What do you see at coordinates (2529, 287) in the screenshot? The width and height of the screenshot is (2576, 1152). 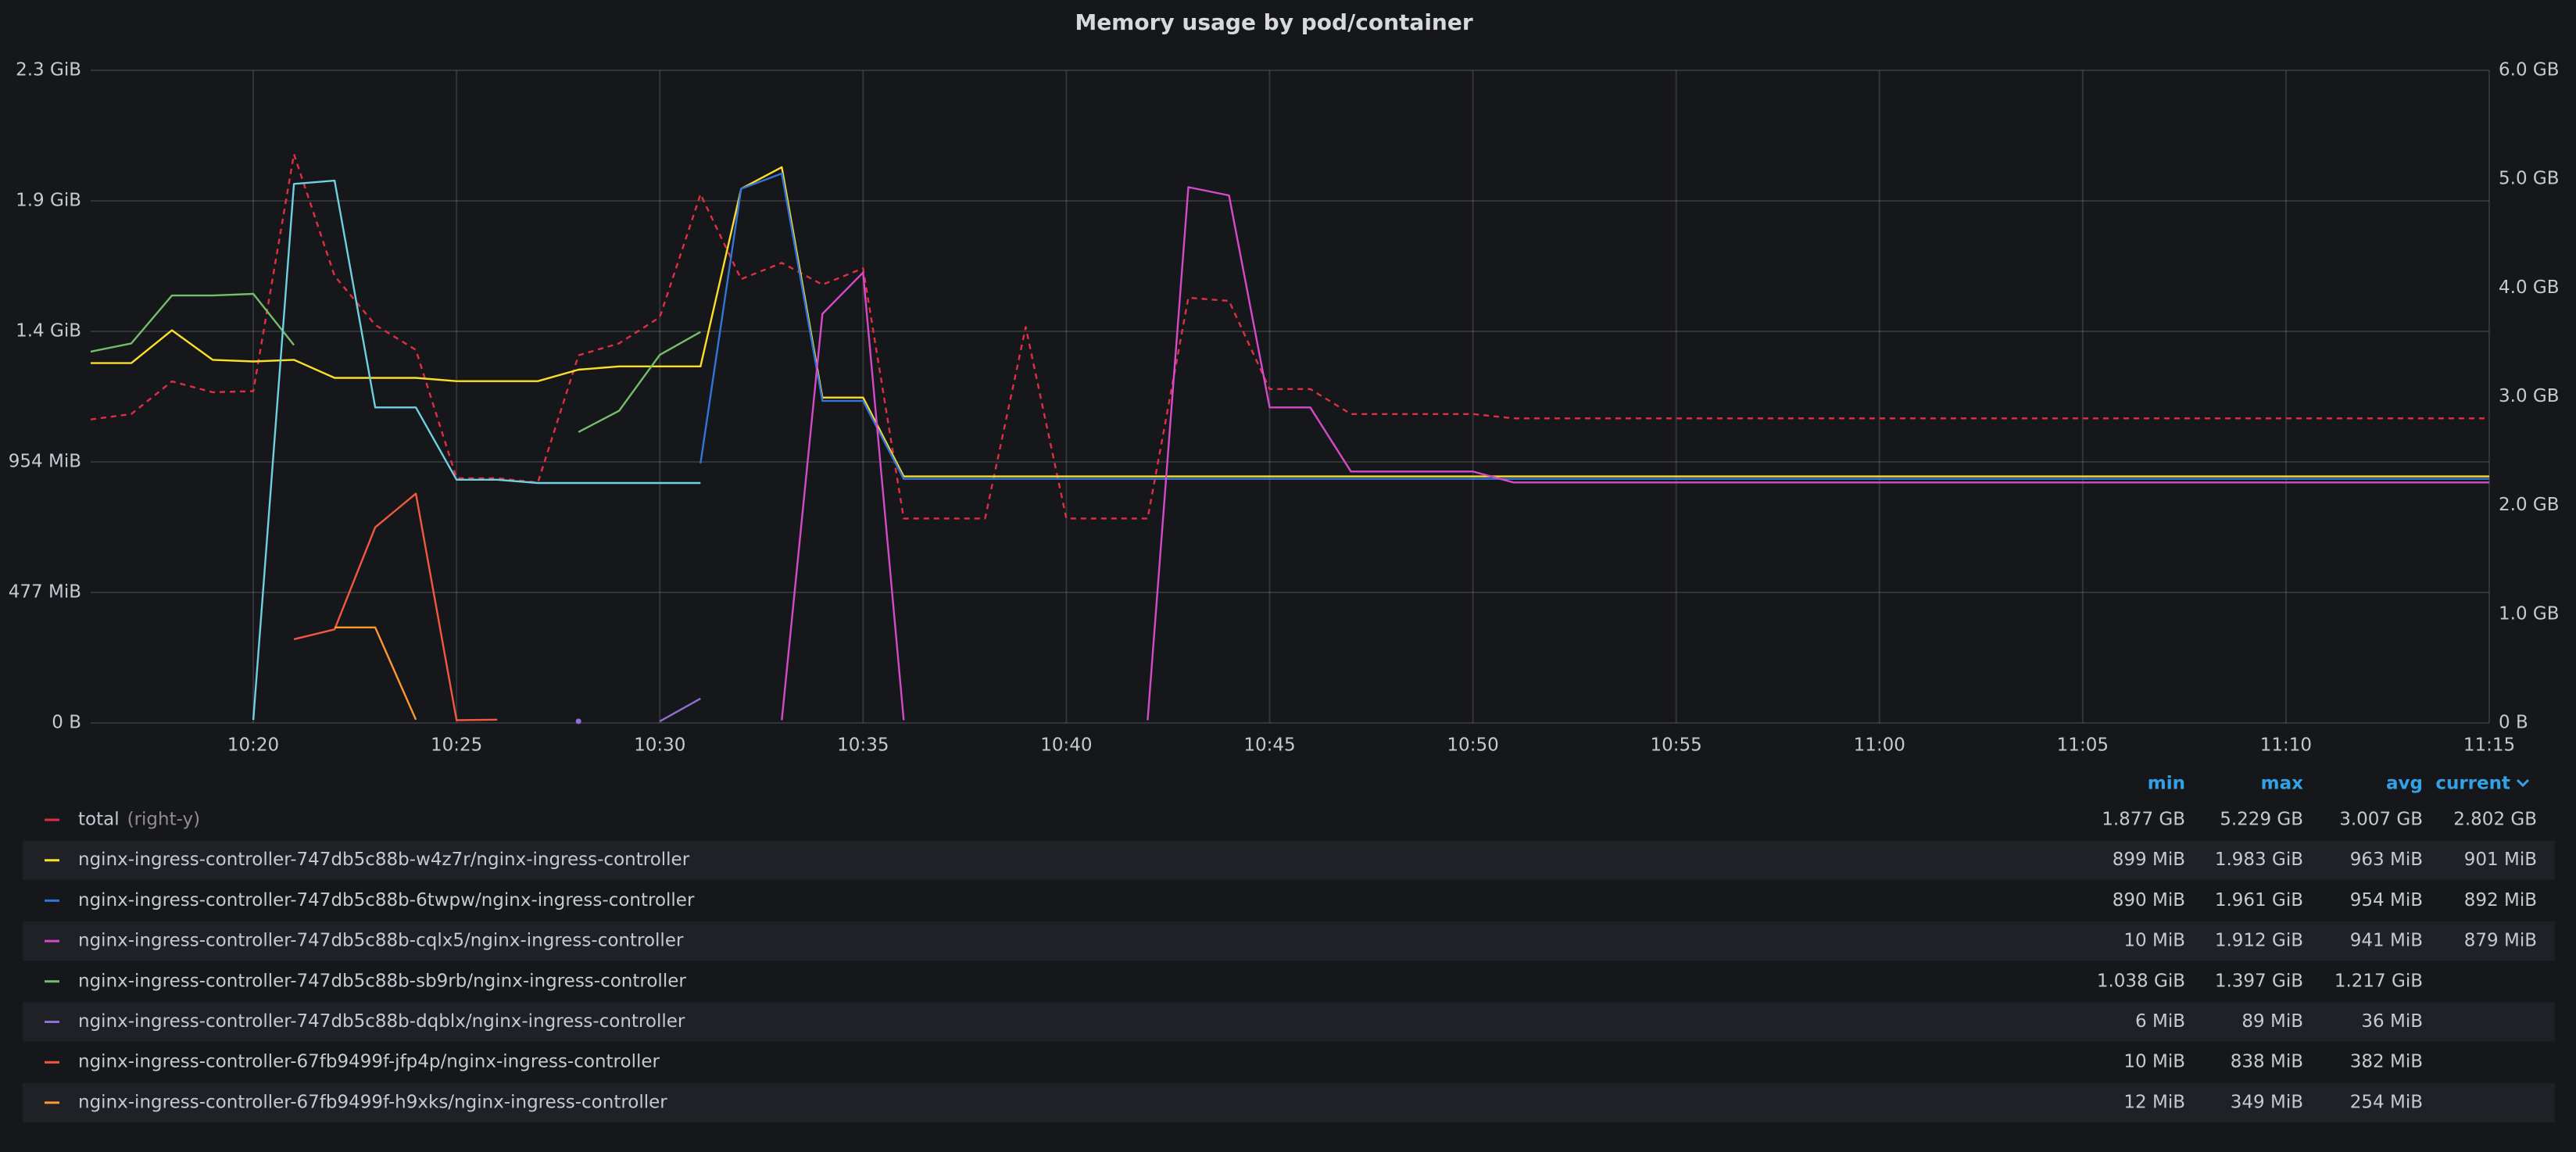 I see `y2-tick-label: 4.0 GB` at bounding box center [2529, 287].